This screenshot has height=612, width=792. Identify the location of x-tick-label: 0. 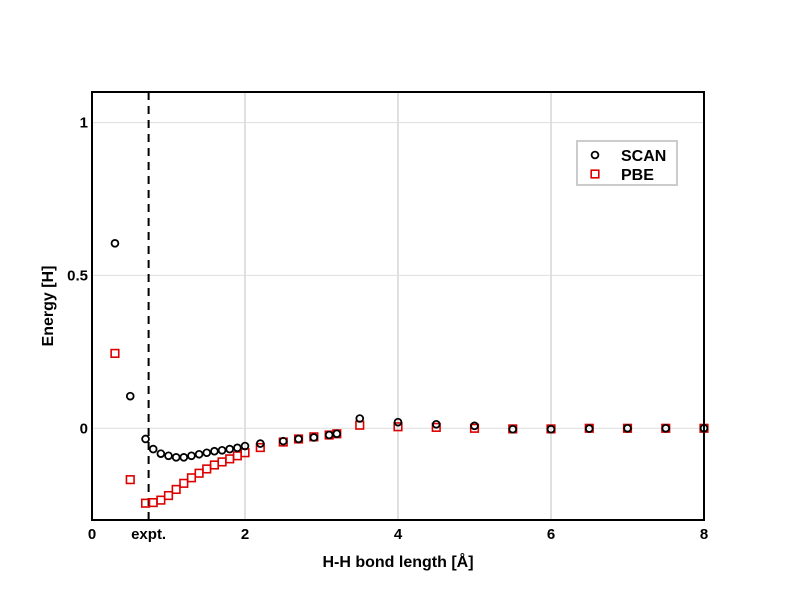
(92, 534).